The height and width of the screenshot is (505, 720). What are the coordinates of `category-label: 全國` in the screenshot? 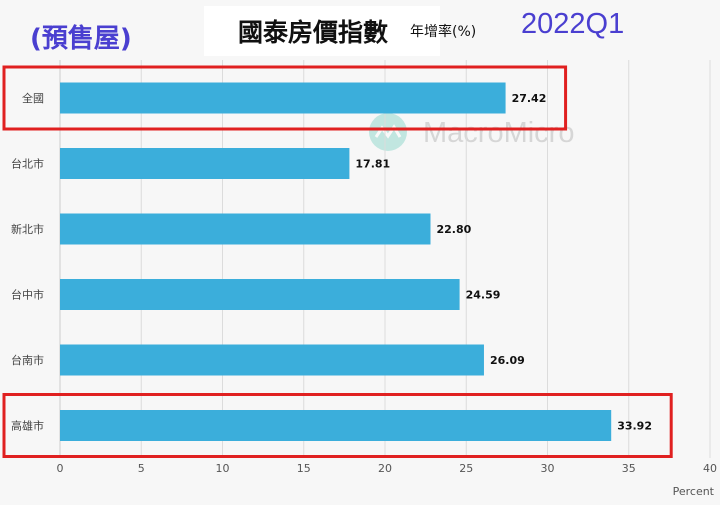 It's located at (33, 98).